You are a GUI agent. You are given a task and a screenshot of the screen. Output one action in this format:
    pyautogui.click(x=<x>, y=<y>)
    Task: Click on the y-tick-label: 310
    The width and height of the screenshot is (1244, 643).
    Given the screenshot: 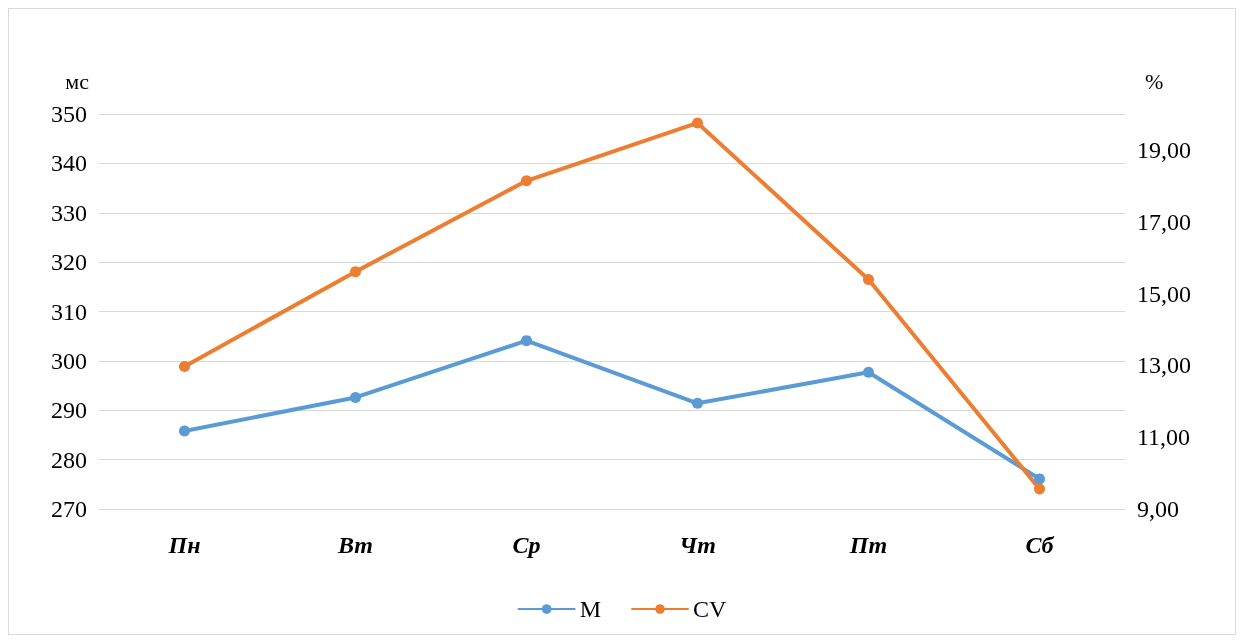 What is the action you would take?
    pyautogui.click(x=69, y=311)
    